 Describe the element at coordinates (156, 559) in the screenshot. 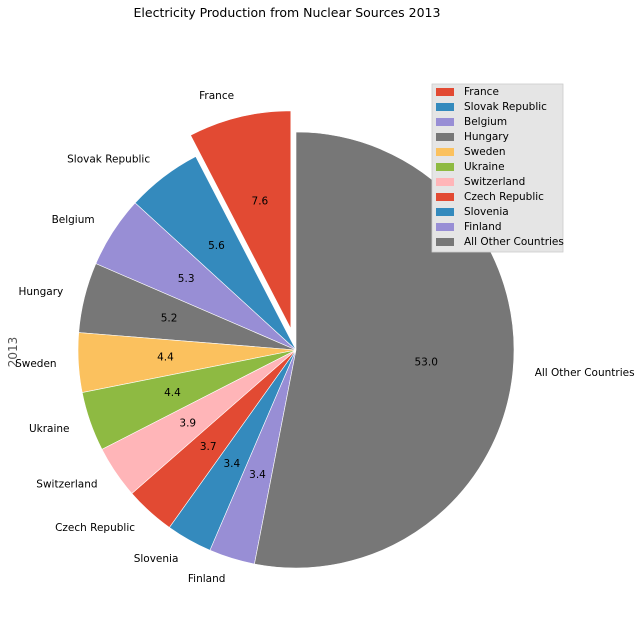

I see `slice-label-slovenia: Slovenia` at that location.